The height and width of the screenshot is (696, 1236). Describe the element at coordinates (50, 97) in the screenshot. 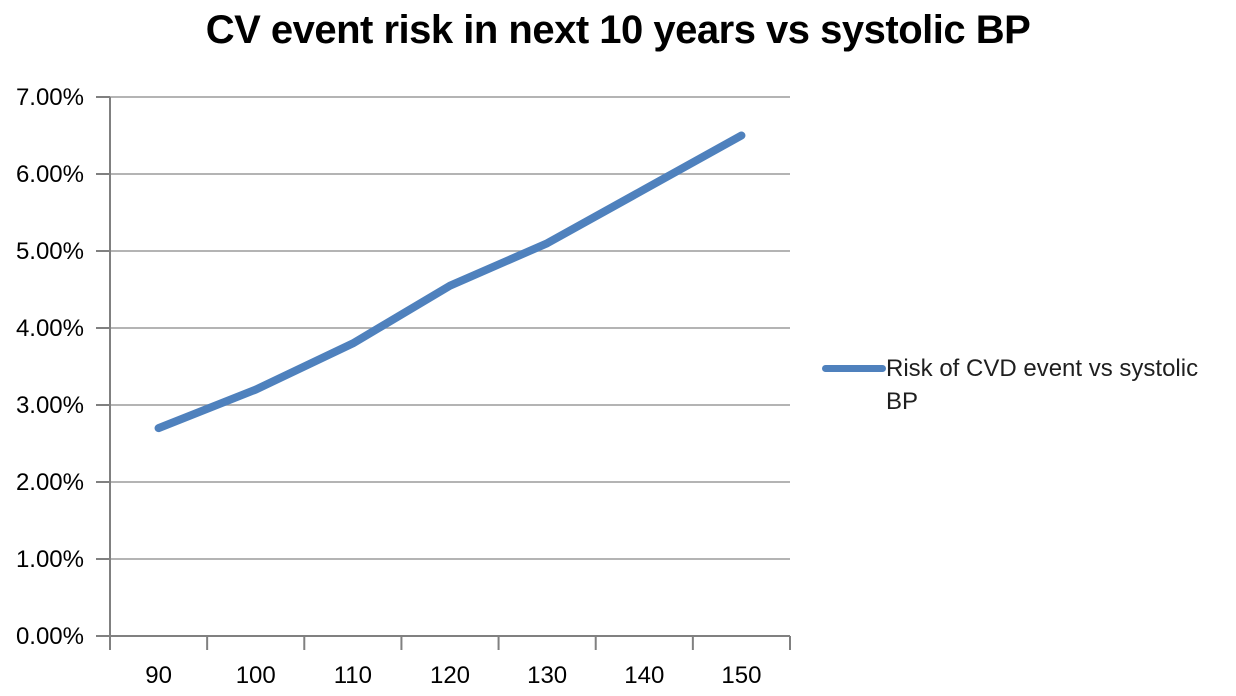

I see `y-axis-tick-label: 7.00%` at that location.